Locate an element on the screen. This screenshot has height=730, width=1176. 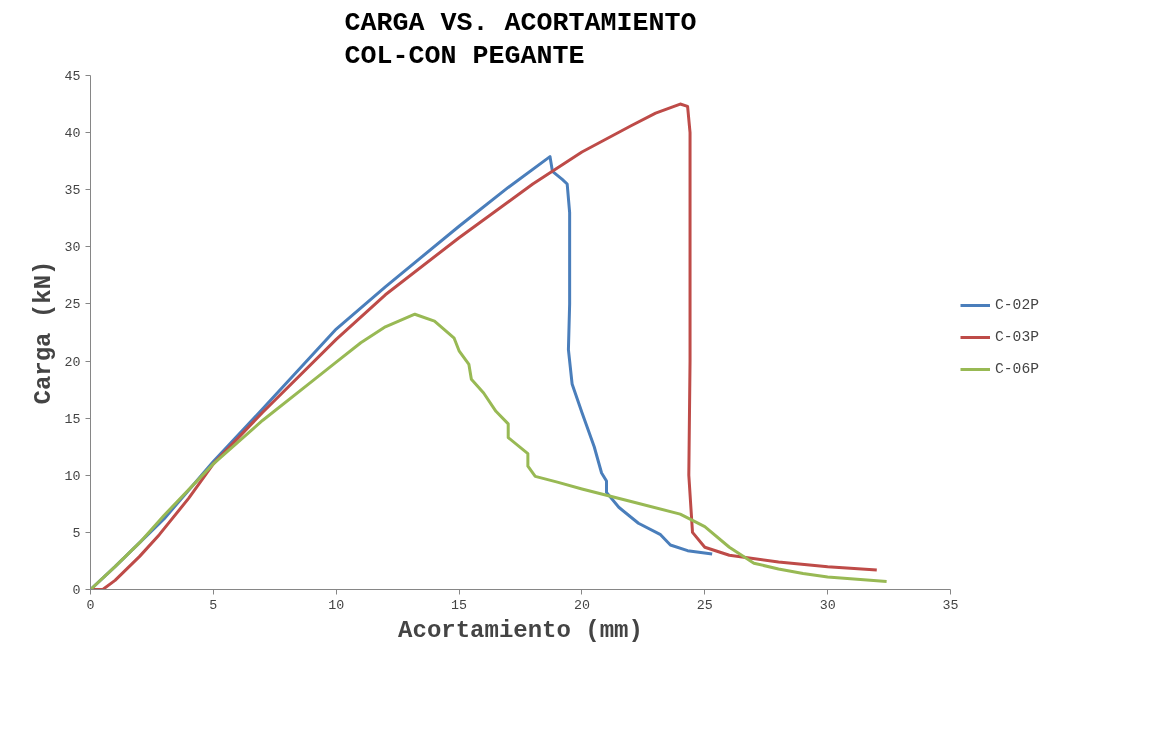
y-tick-label: 15 is located at coordinates (72, 419).